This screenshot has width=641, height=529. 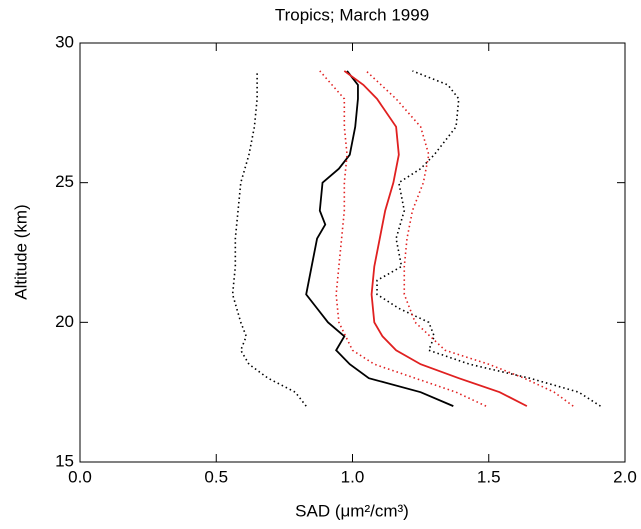 I want to click on x-tick-label: 0.5, so click(x=216, y=476).